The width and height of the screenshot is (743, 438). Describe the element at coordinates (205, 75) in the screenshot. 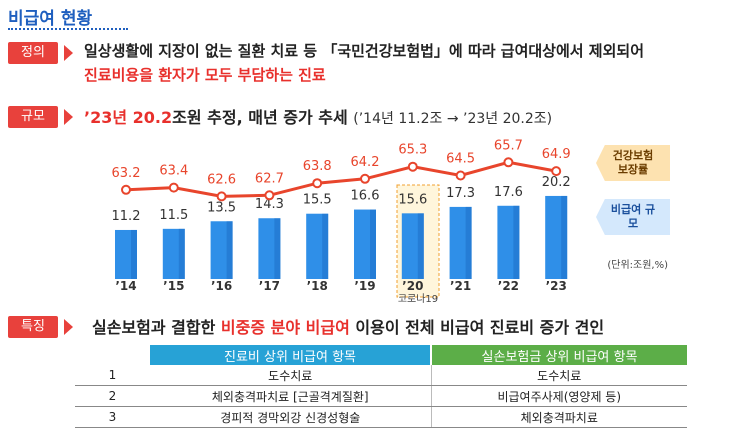

I see `definition-text: 진료비용을 환자가 모두 부담하는 진료` at that location.